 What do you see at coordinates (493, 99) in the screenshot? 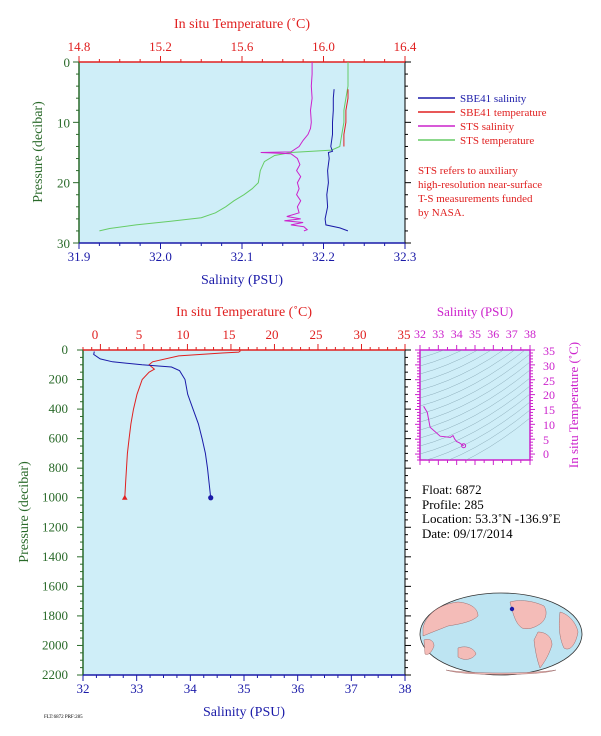
I see `legend-label-sbe41-salinity: SBE41 salinity` at bounding box center [493, 99].